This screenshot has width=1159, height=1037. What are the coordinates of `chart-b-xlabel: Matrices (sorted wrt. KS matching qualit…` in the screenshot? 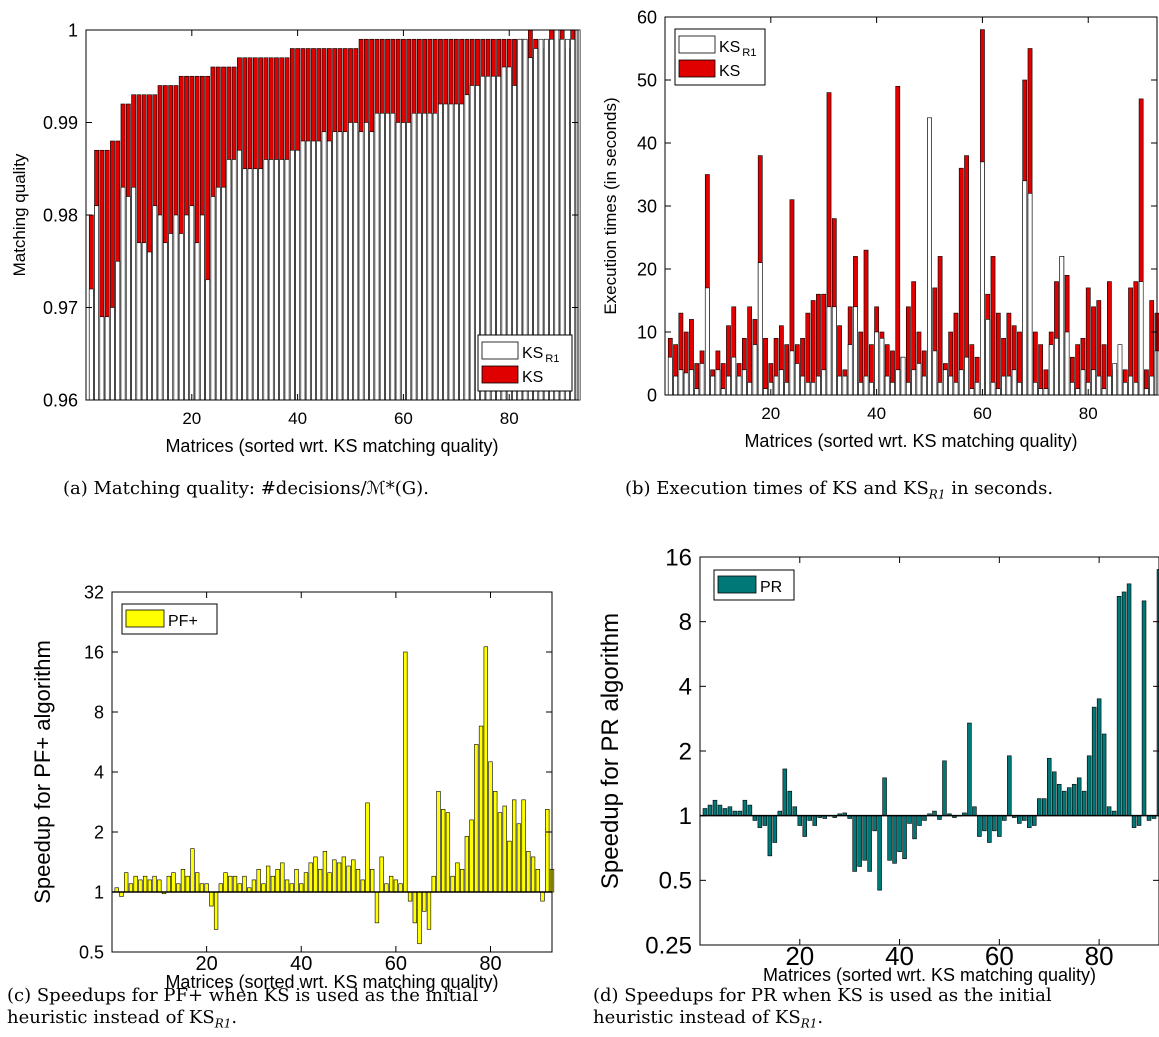 It's located at (910, 441).